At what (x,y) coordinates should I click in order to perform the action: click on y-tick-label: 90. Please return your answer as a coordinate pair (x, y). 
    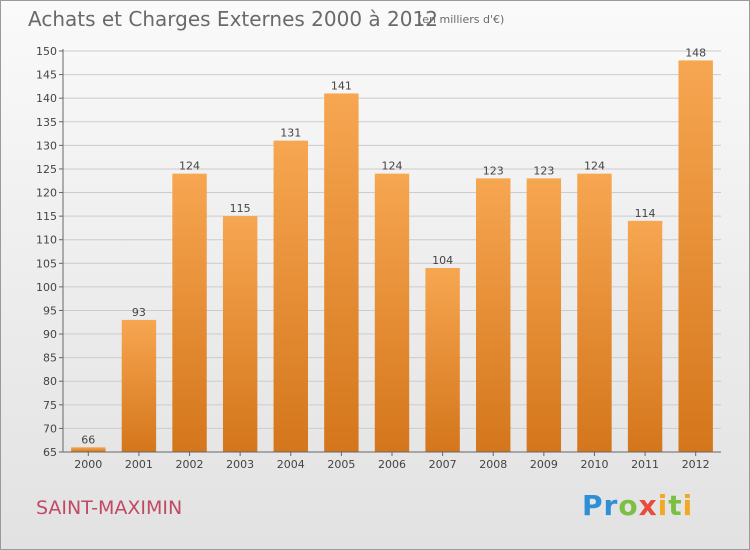
    Looking at the image, I should click on (50, 334).